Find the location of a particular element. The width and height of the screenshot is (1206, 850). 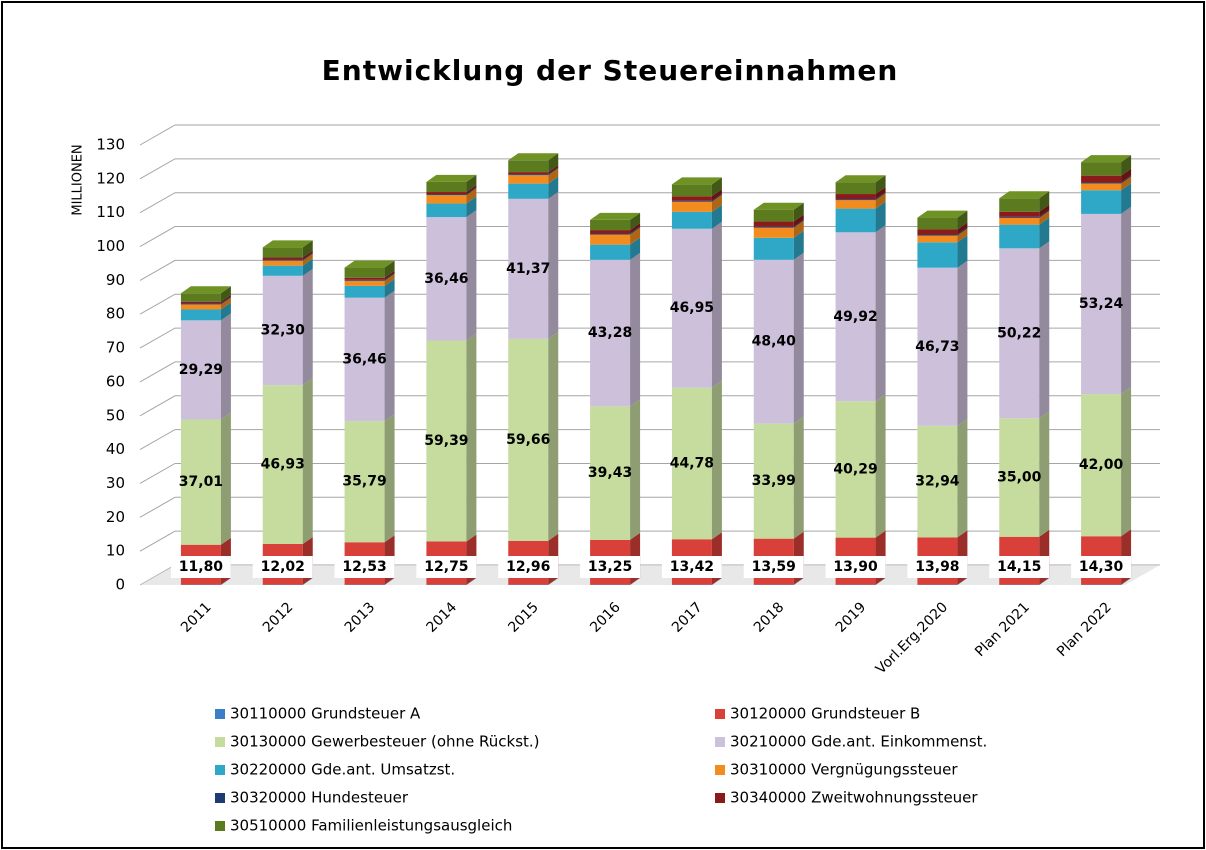

data-label: 59,39 is located at coordinates (446, 441).